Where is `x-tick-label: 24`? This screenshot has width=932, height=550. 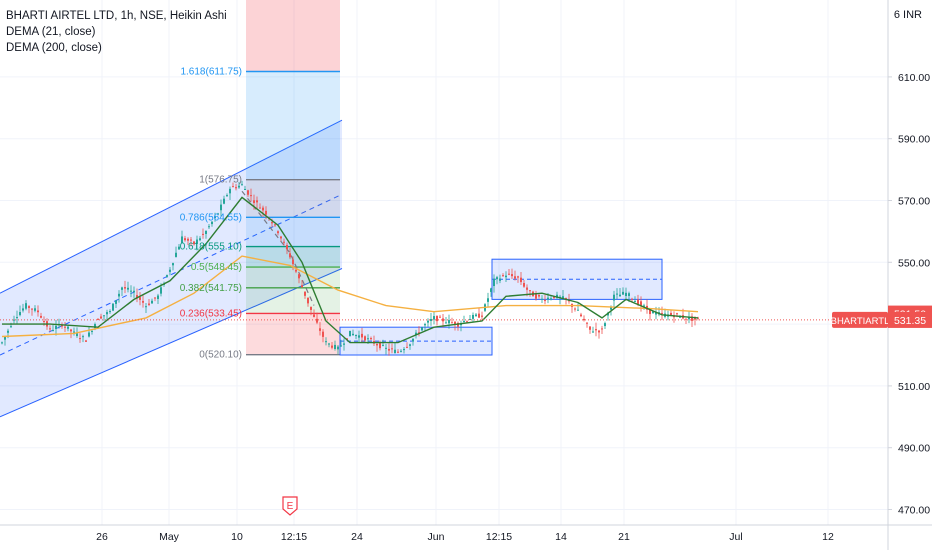 x-tick-label: 24 is located at coordinates (357, 537).